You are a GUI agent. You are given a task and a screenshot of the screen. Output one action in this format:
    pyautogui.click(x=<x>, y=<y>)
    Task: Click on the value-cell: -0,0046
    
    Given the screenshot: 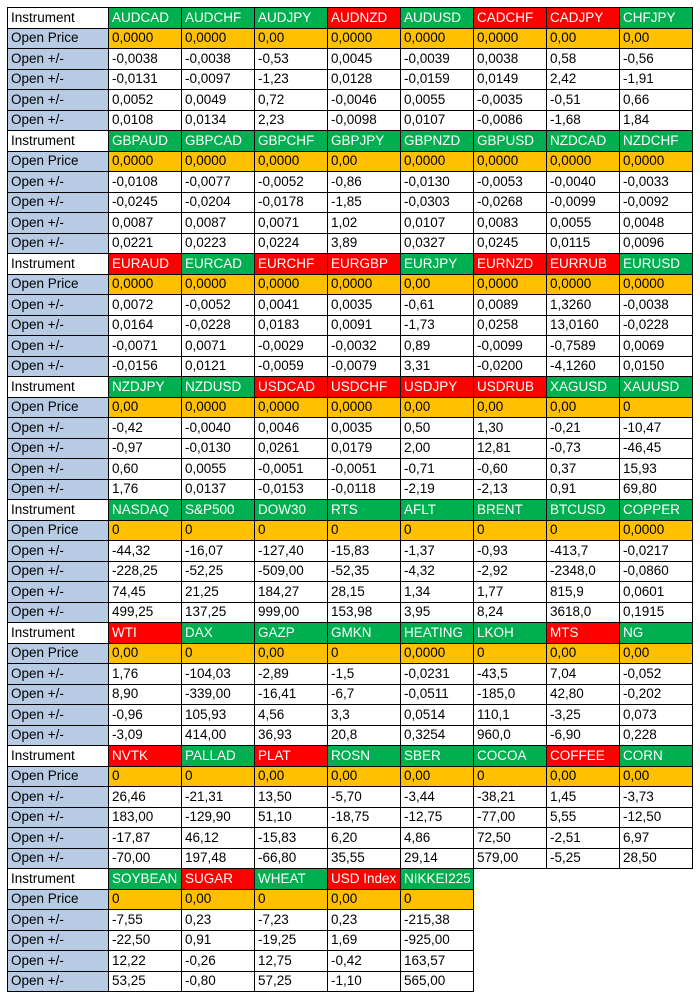 What is the action you would take?
    pyautogui.click(x=364, y=100)
    